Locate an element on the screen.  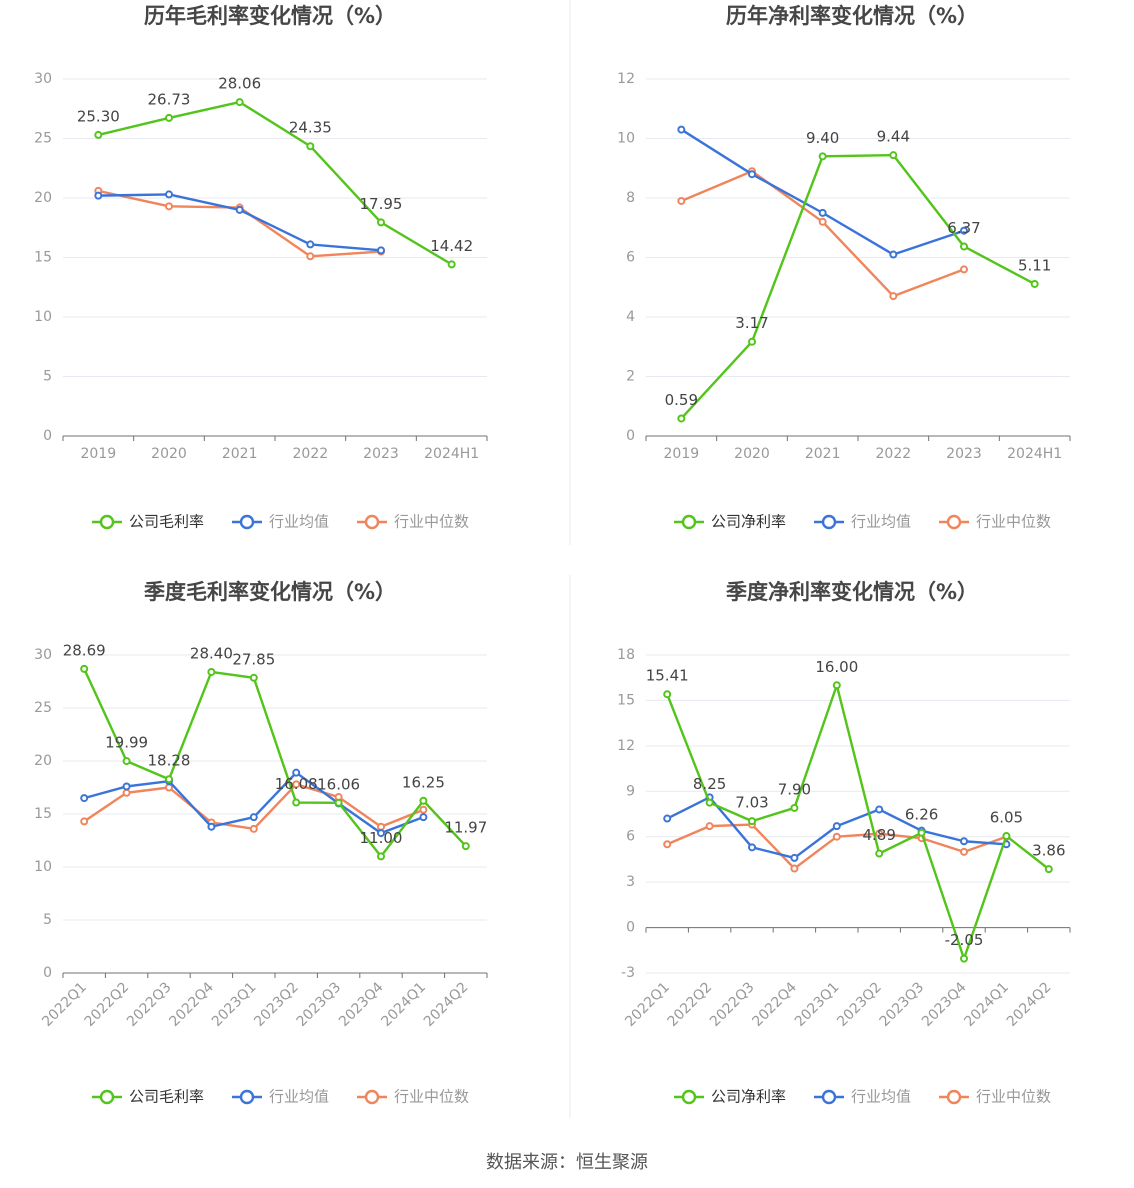
data-label: 19.99 is located at coordinates (126, 743).